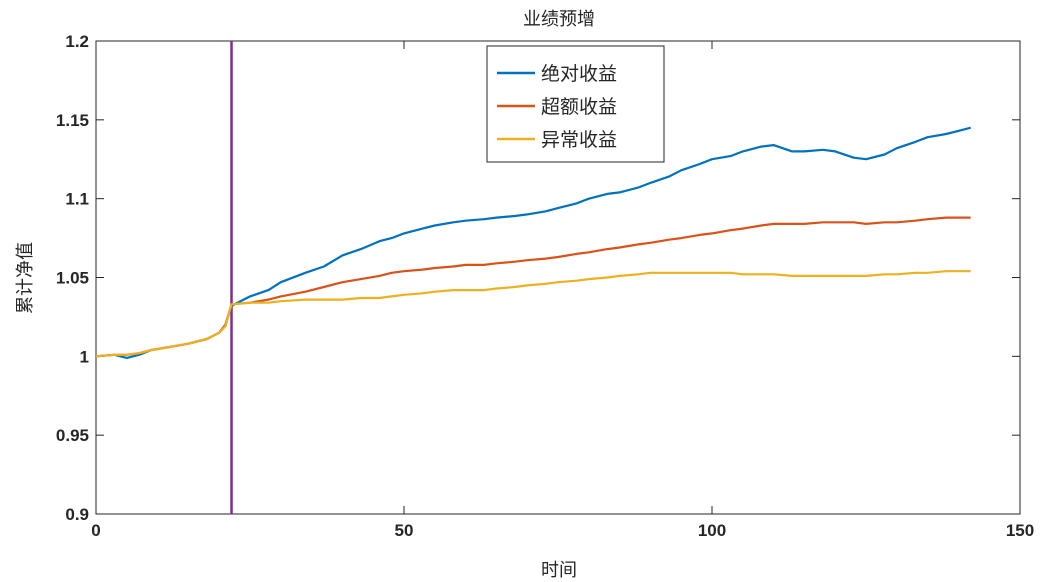 This screenshot has width=1044, height=582. What do you see at coordinates (559, 19) in the screenshot?
I see `chart-title: 业绩预增` at bounding box center [559, 19].